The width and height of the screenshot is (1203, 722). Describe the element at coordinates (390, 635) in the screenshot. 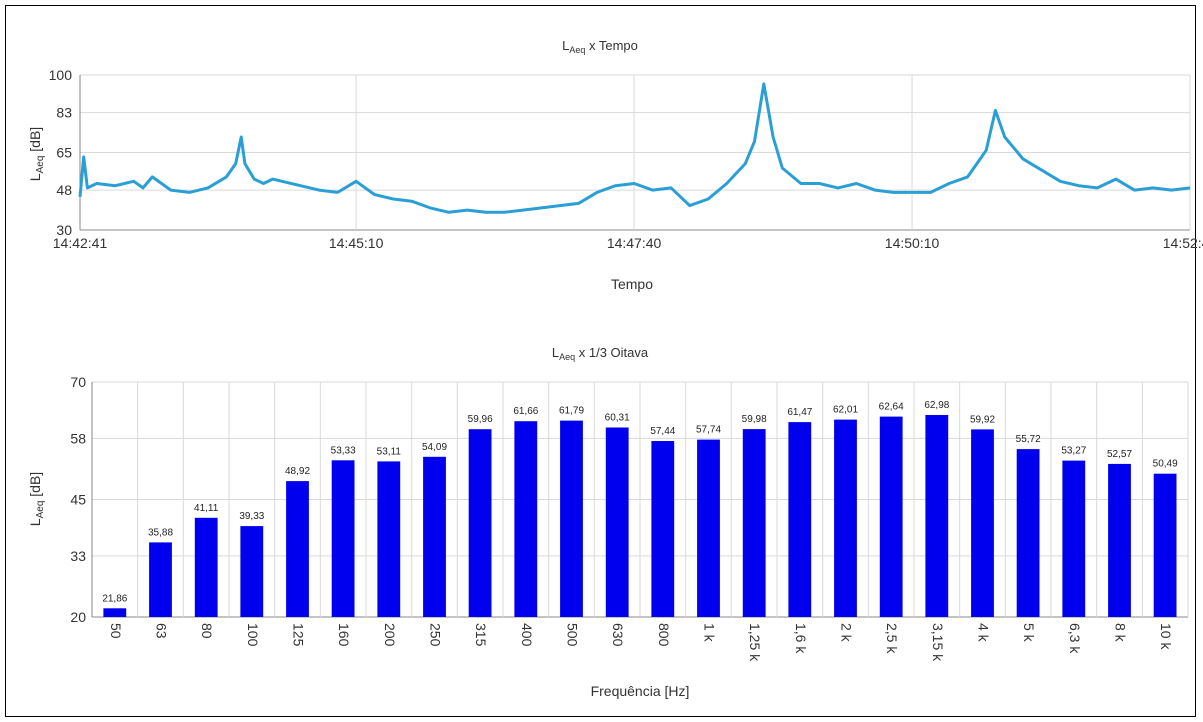

I see `bar-x-tick-label: 200` at that location.